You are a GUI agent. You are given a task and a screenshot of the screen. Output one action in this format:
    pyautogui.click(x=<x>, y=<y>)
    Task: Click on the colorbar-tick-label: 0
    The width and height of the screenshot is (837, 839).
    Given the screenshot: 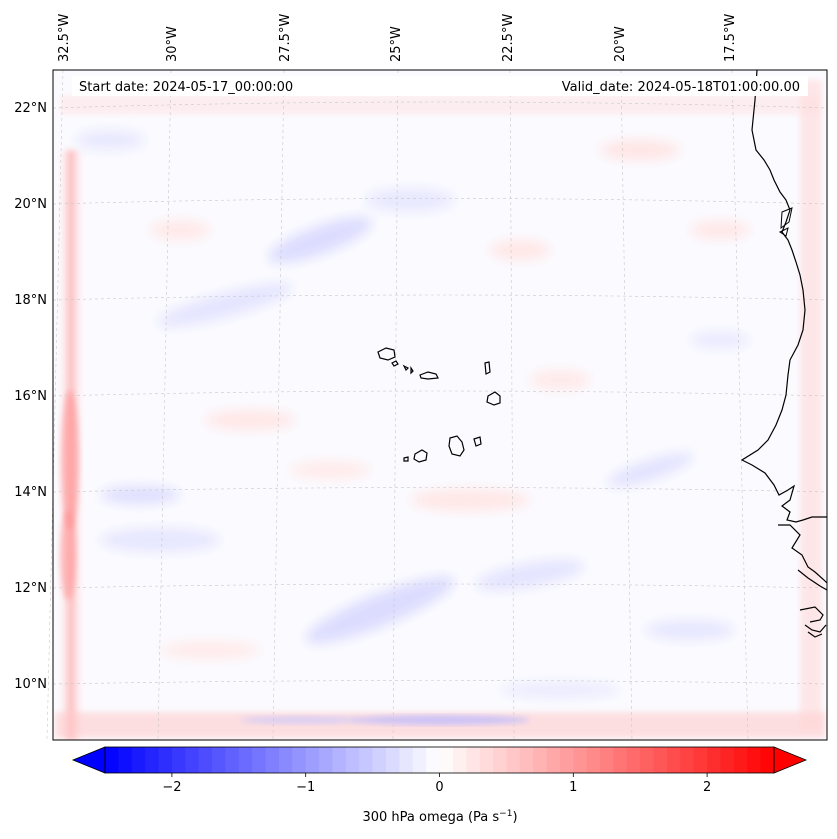 What is the action you would take?
    pyautogui.click(x=439, y=787)
    